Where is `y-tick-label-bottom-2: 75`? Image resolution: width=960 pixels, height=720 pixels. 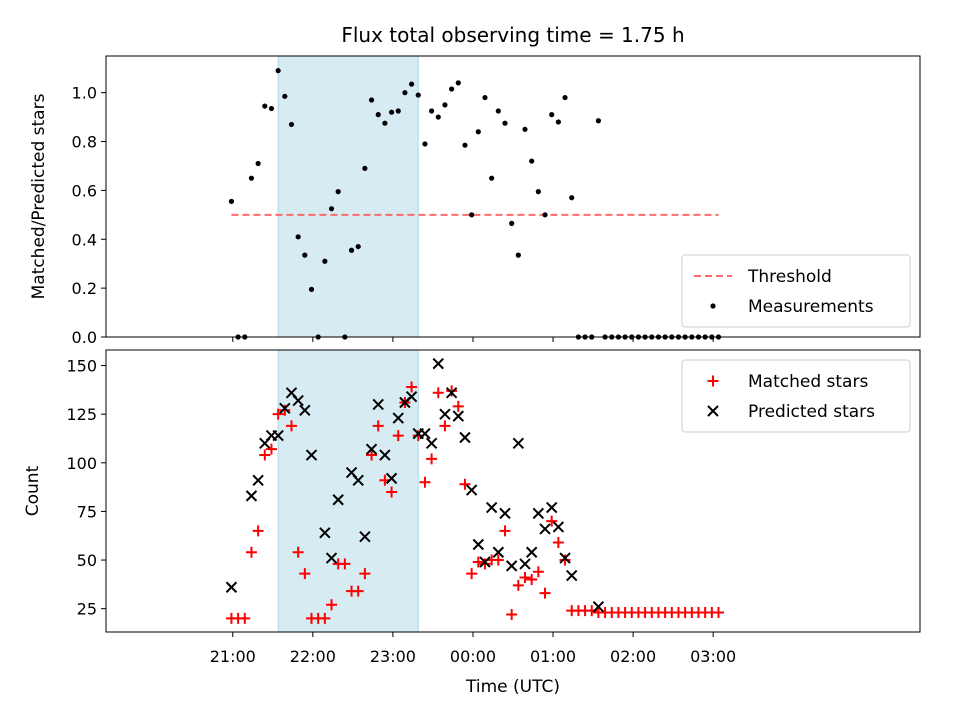 y-tick-label-bottom-2: 75 is located at coordinates (87, 511).